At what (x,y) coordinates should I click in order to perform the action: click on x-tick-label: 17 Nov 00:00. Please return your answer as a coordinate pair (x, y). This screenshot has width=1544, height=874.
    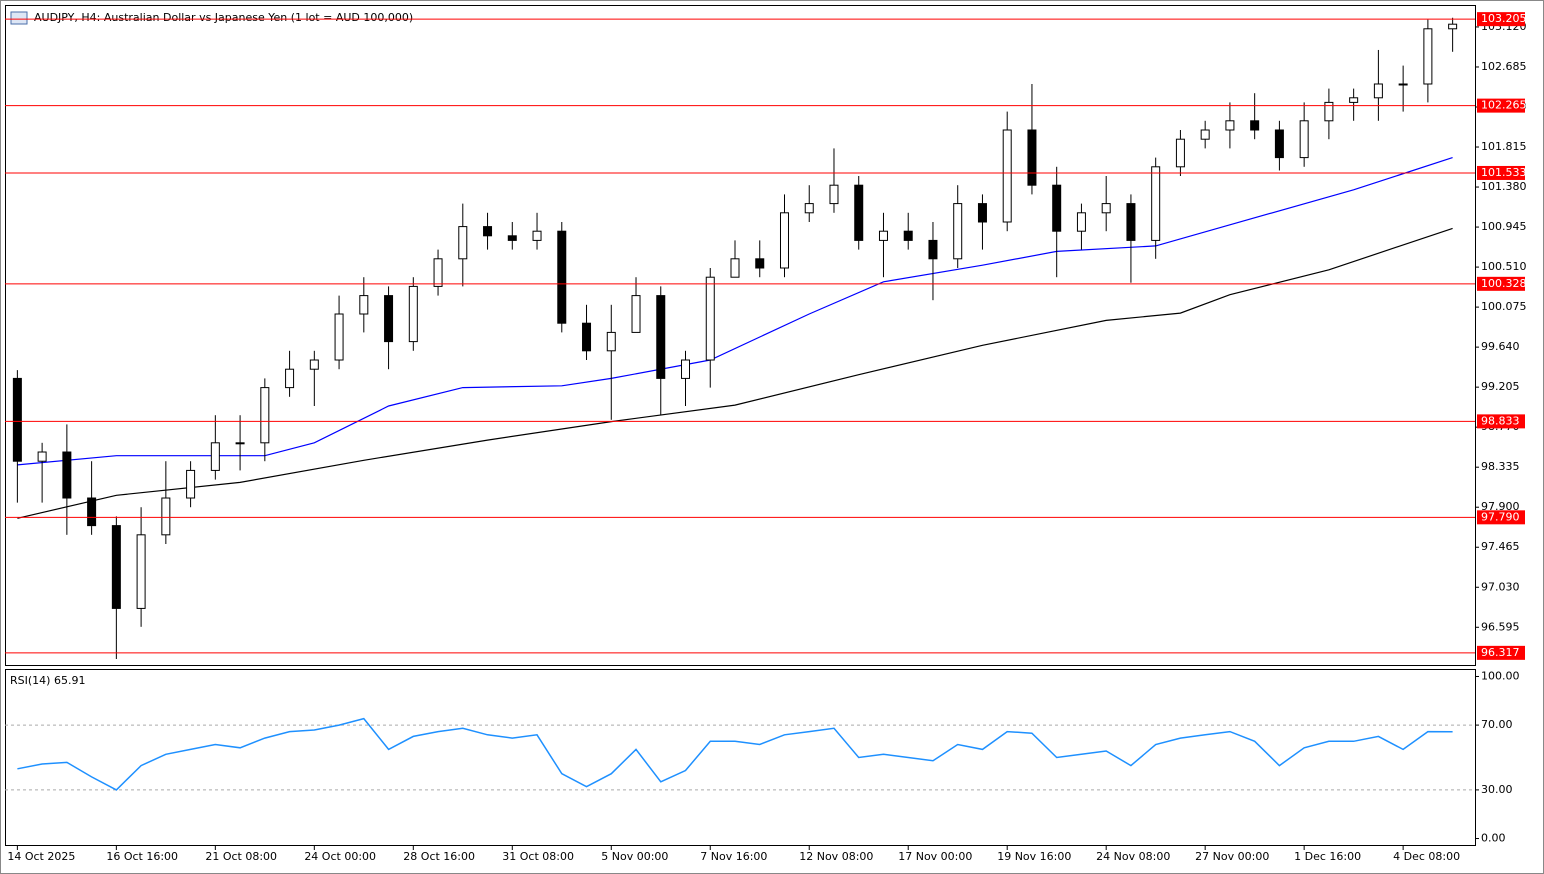
    Looking at the image, I should click on (935, 856).